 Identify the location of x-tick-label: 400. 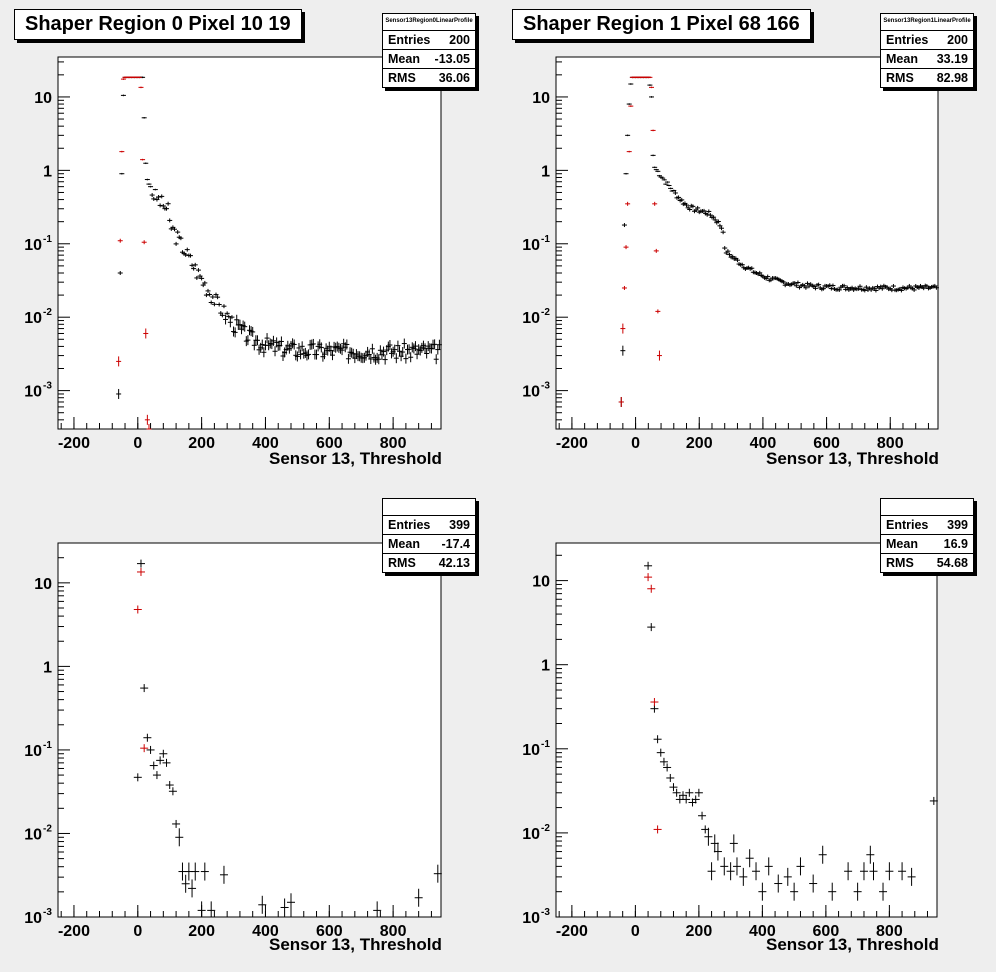
(265, 443).